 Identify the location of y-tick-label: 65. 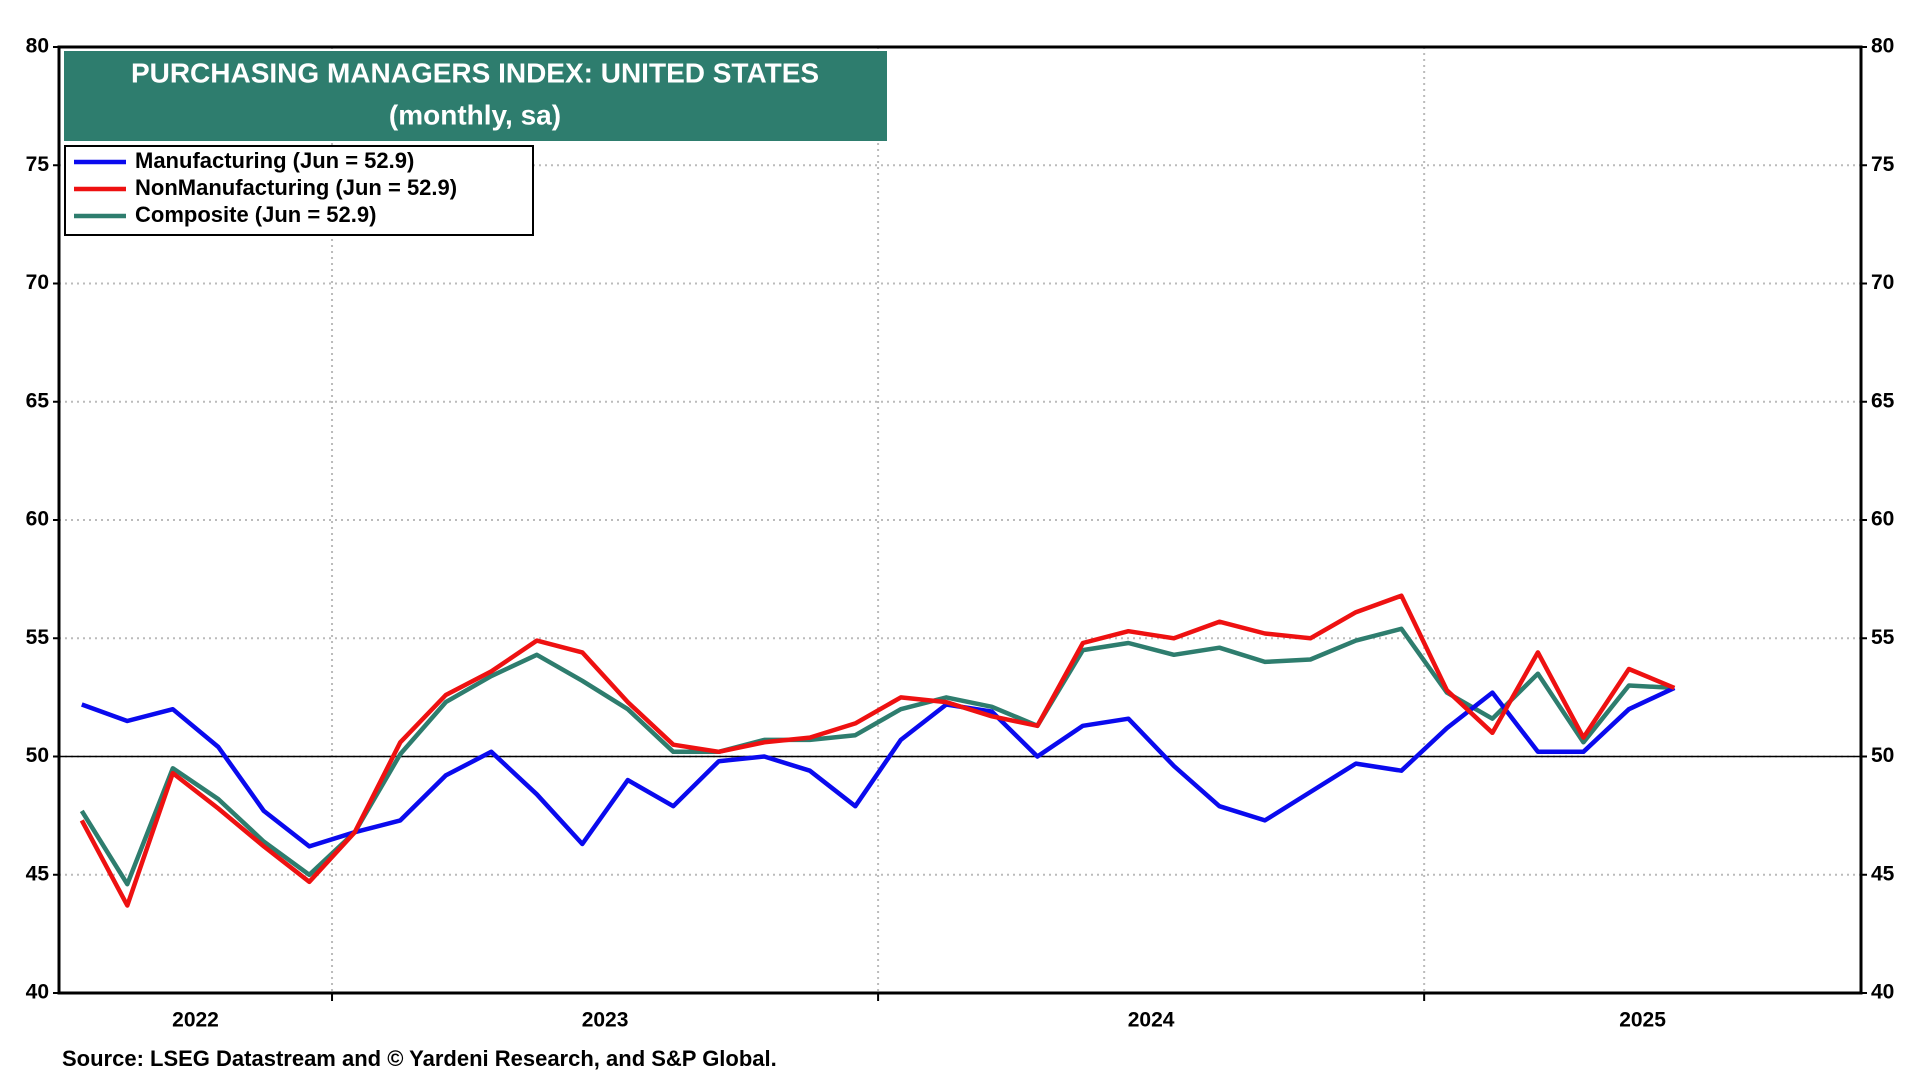
(38, 400).